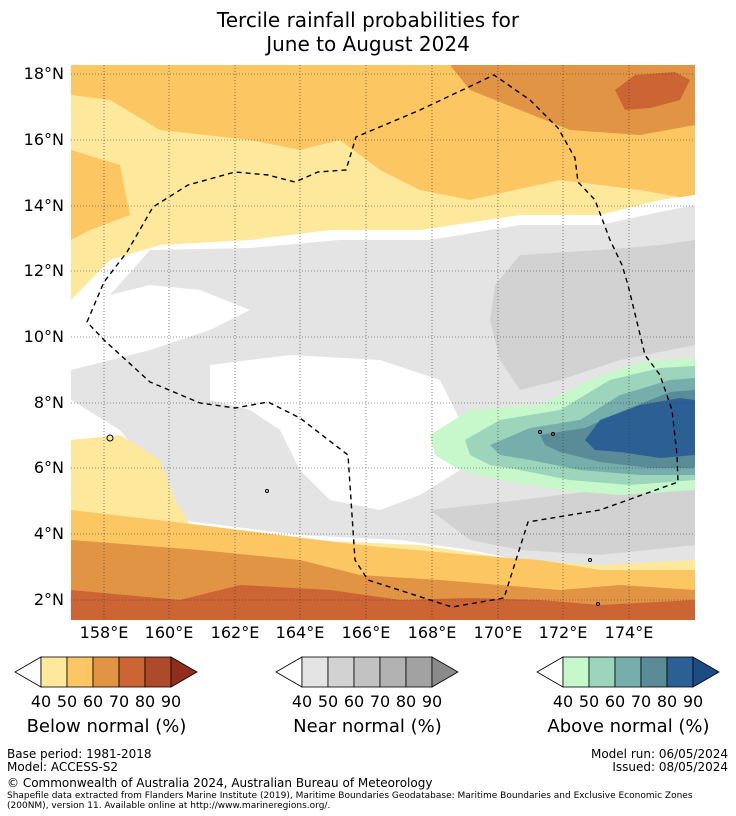 The width and height of the screenshot is (736, 816). I want to click on lat-label: 2°N, so click(49, 599).